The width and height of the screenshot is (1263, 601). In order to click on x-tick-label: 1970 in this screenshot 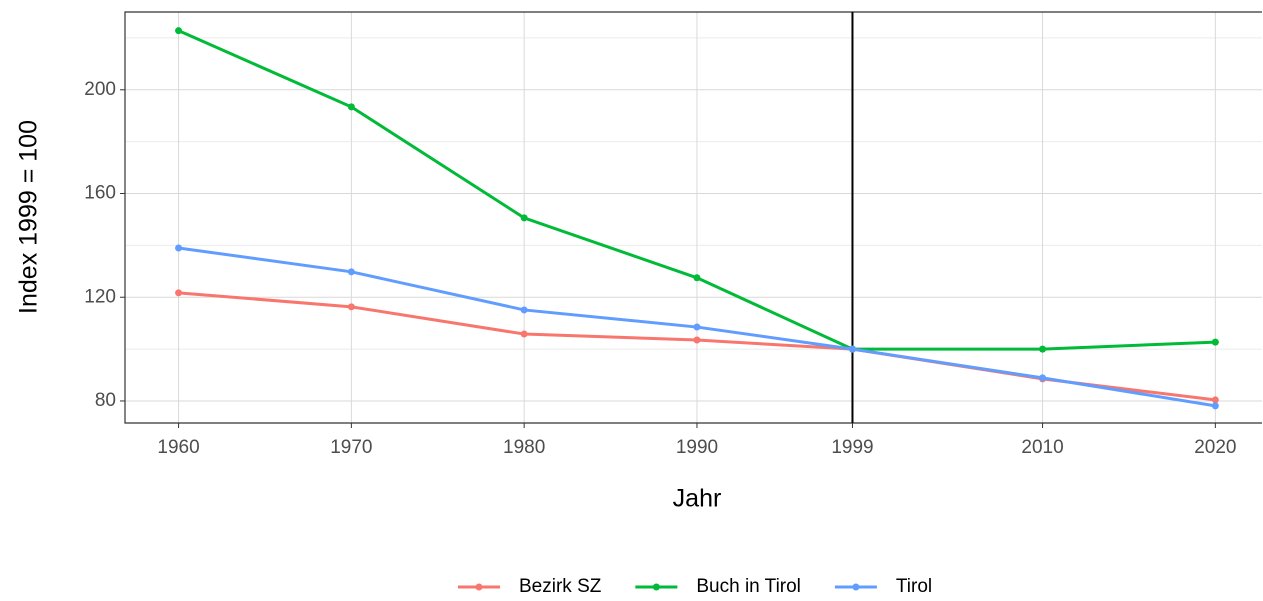, I will do `click(351, 447)`.